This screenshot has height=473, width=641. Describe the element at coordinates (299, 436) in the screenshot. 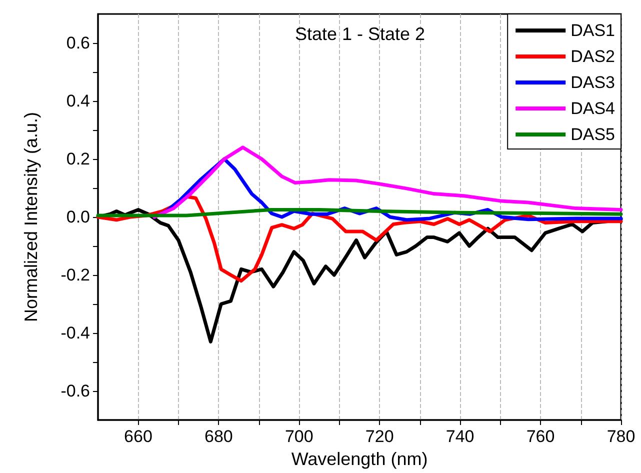

I see `x-tick-label: 700` at that location.